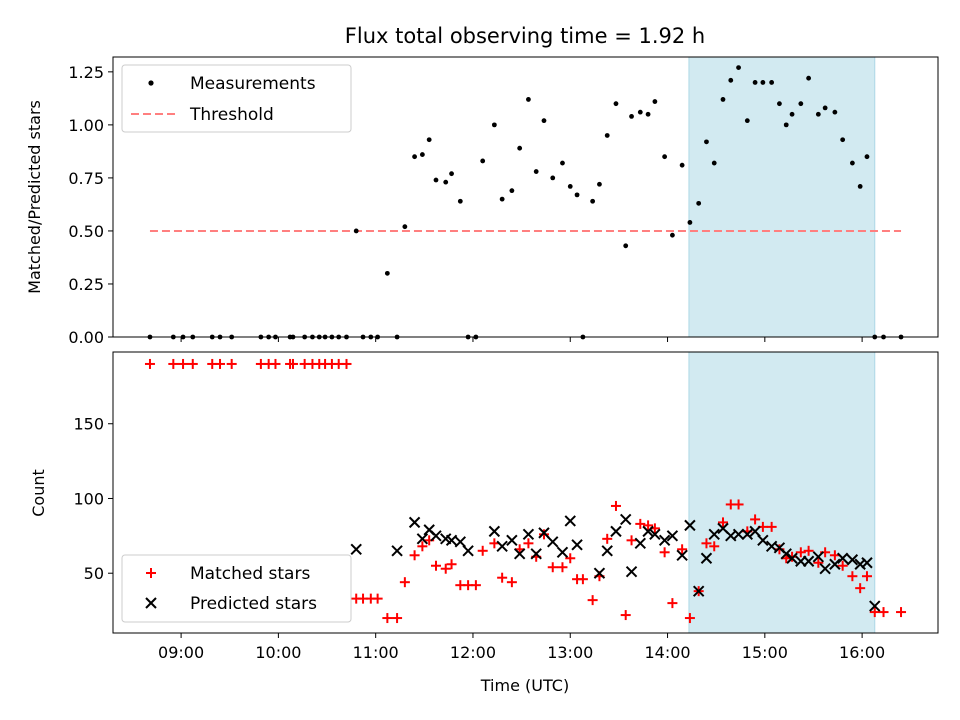  I want to click on x-tick-label: 09:00, so click(181, 652).